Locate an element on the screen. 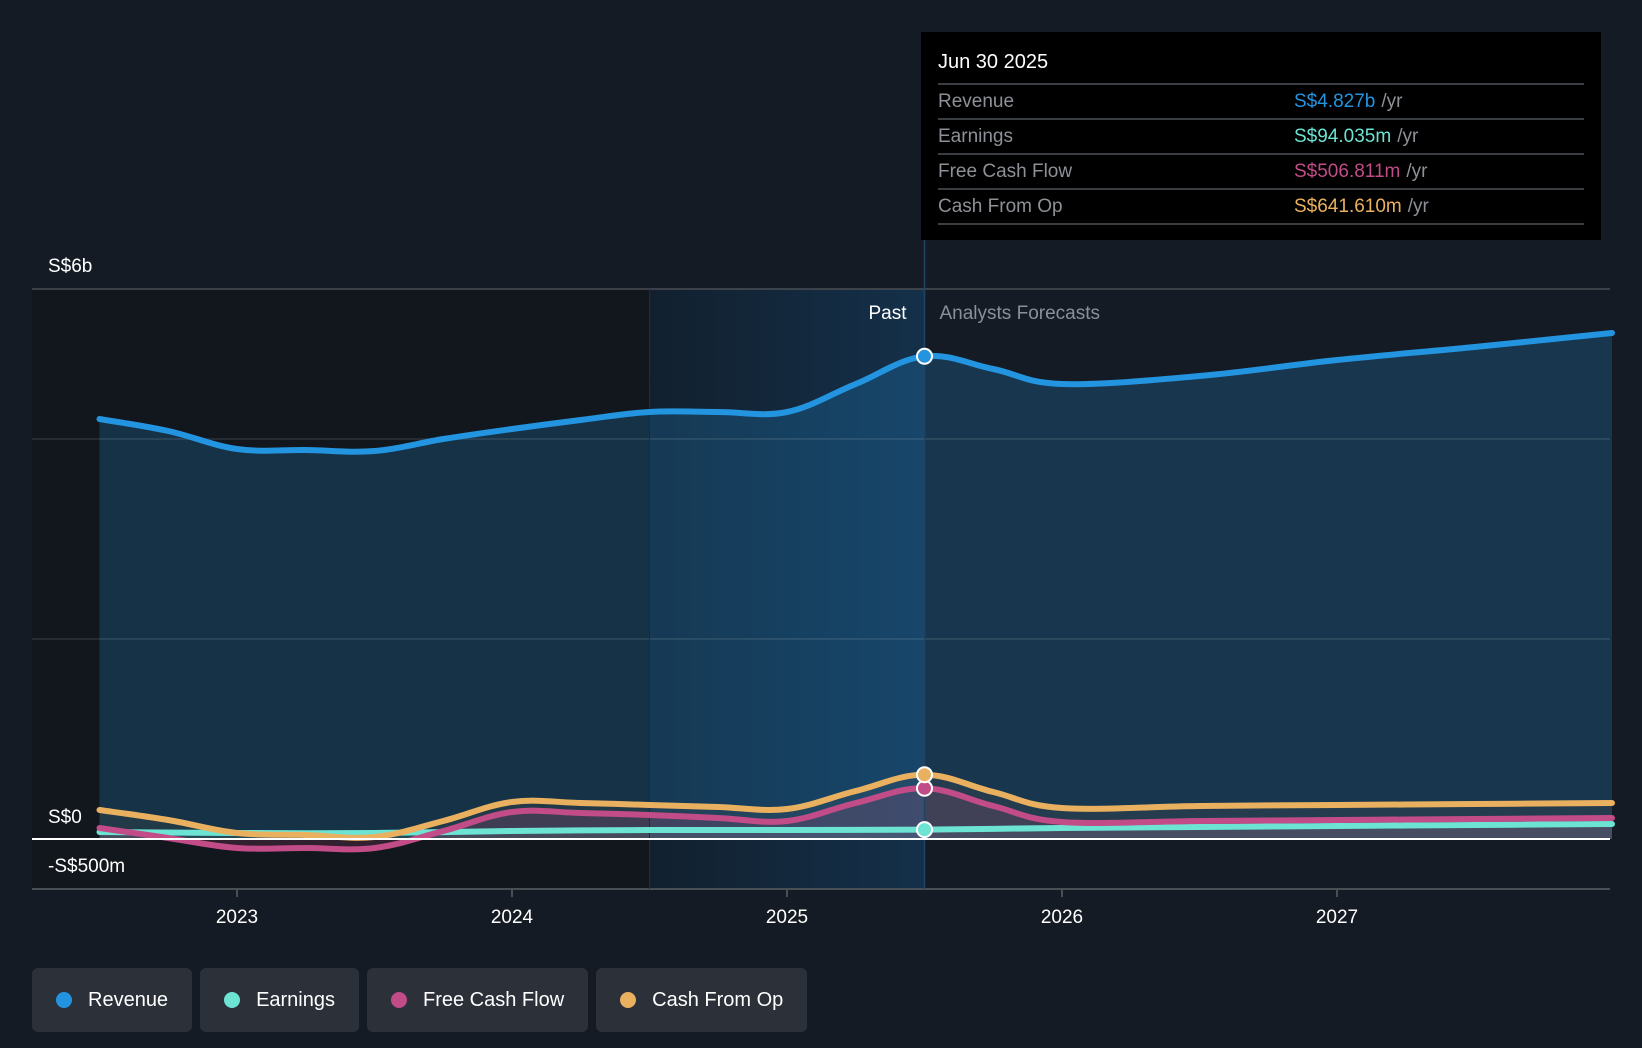  y-axis-label: -S$500m is located at coordinates (86, 866).